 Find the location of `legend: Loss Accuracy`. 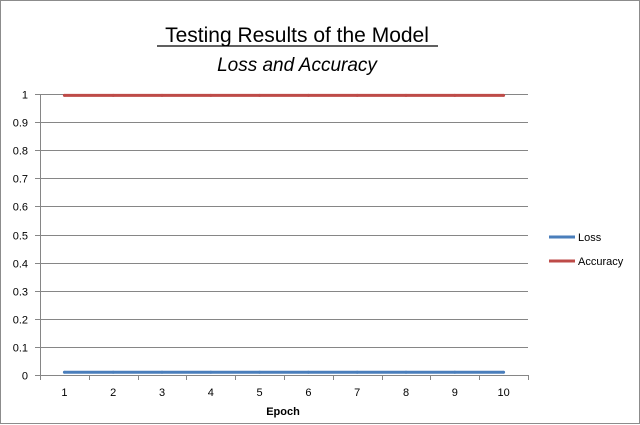

legend: Loss Accuracy is located at coordinates (586, 250).